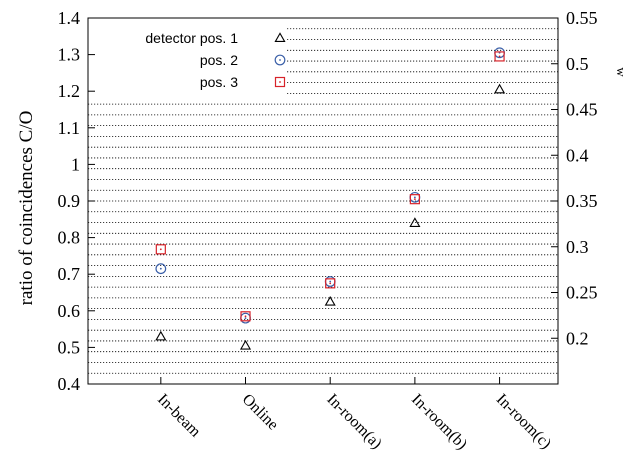  Describe the element at coordinates (574, 178) in the screenshot. I see `y-axis-right: 0.2 0.25 0.3 0.35 0.4 0.45 0.5 0.55` at that location.